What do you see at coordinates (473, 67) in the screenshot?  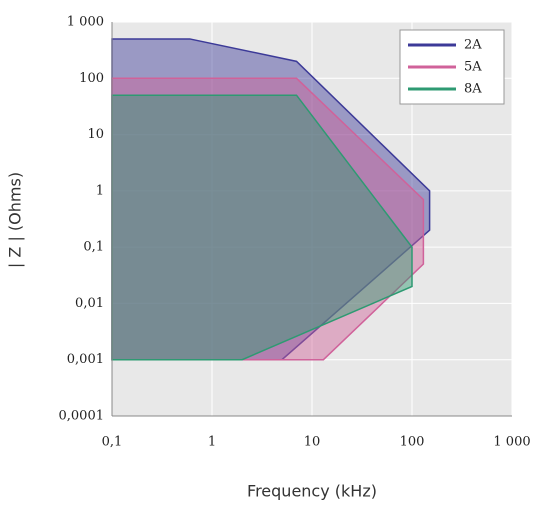 I see `legend-label: 5A` at bounding box center [473, 67].